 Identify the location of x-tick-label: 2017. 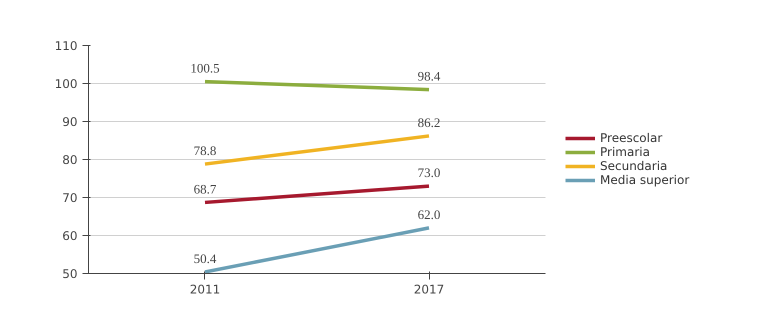
(429, 289).